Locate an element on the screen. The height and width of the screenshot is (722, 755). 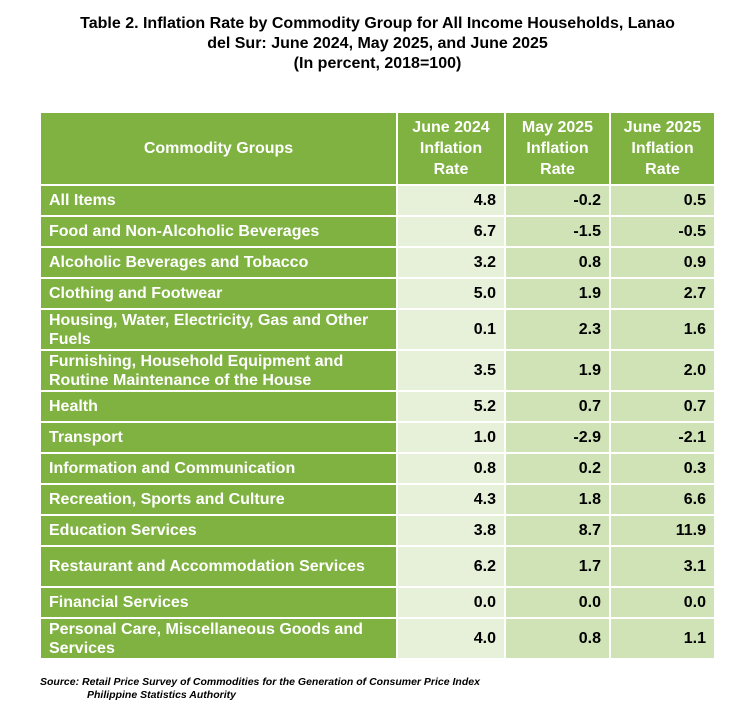
cell-june-2024: 3.5 is located at coordinates (451, 370).